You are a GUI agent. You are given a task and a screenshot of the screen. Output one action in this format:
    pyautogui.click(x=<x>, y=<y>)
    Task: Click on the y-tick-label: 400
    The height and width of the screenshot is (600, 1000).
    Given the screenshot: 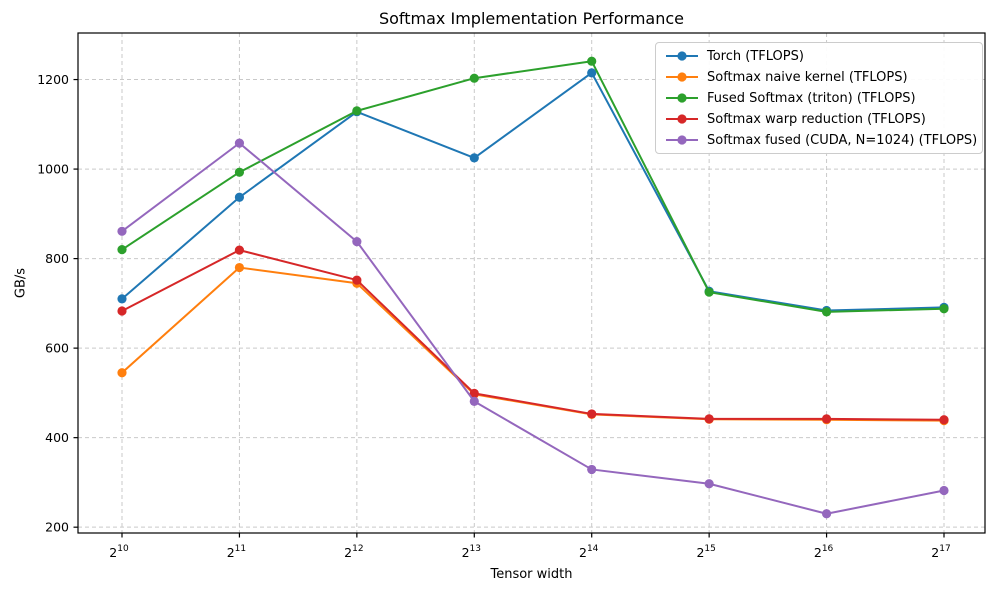 What is the action you would take?
    pyautogui.click(x=57, y=437)
    